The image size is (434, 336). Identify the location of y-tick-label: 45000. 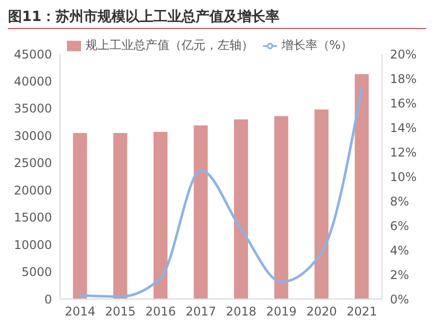
(33, 54).